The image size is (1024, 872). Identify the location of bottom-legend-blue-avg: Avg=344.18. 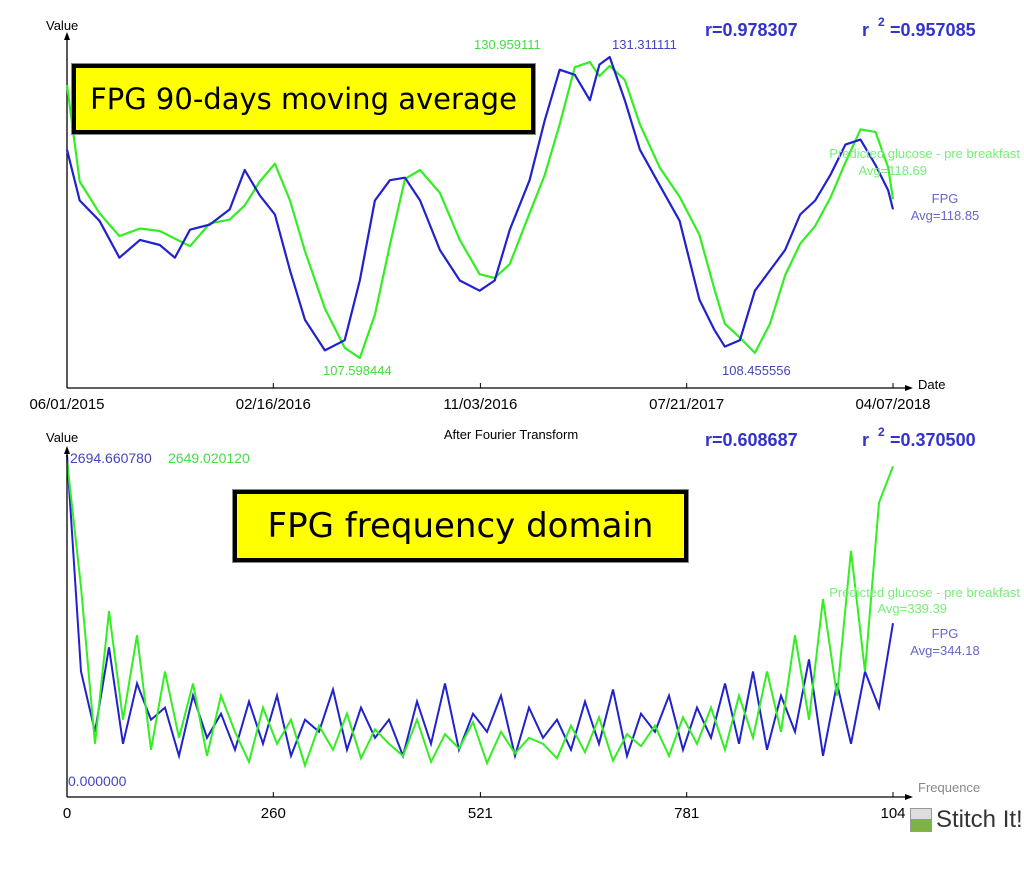
(945, 650).